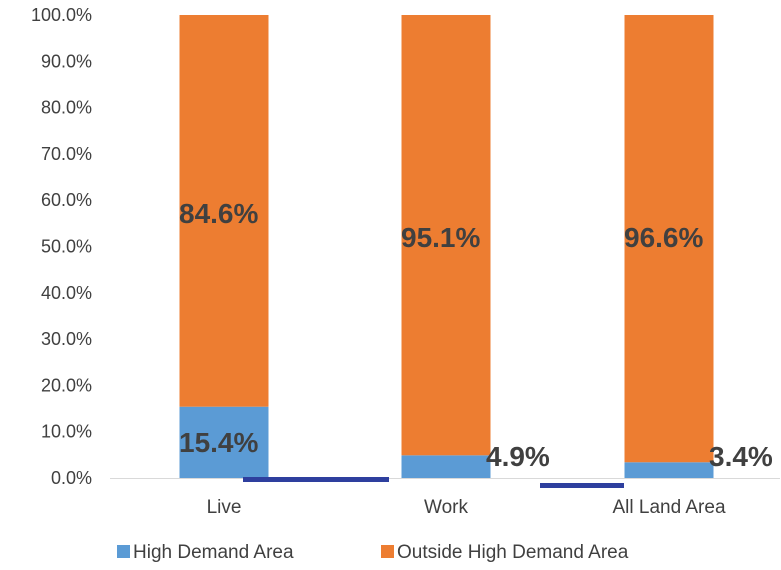 The image size is (781, 570). Describe the element at coordinates (741, 456) in the screenshot. I see `data-label: 3.4%` at that location.